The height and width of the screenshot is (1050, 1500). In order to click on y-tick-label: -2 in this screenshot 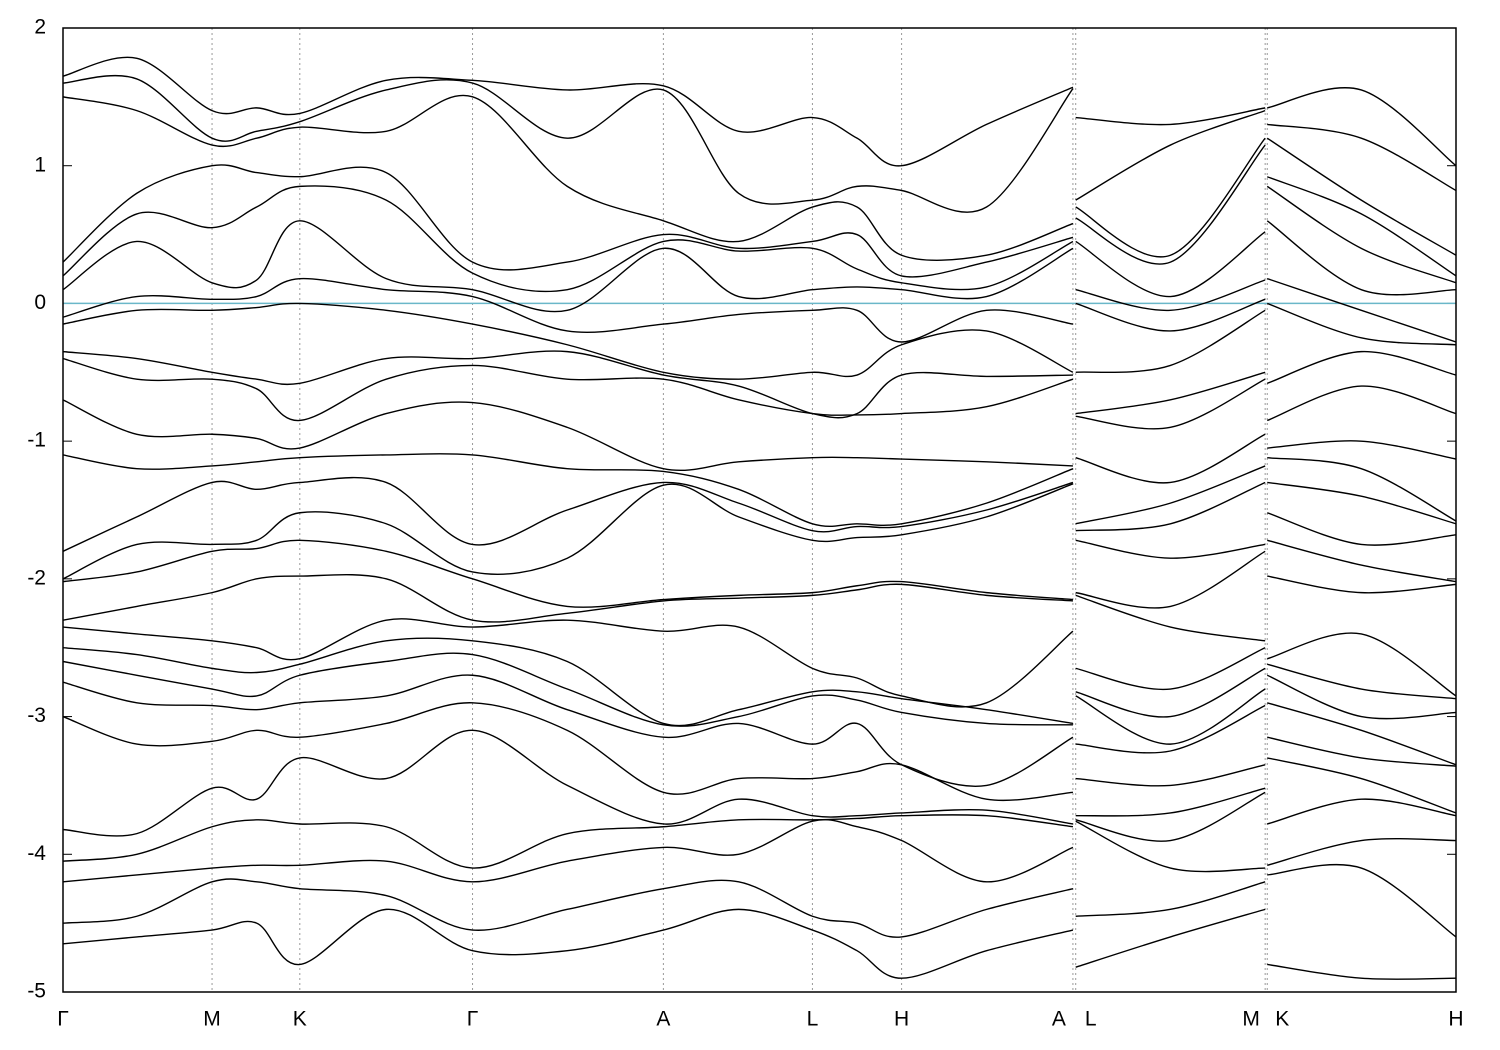, I will do `click(36, 577)`.